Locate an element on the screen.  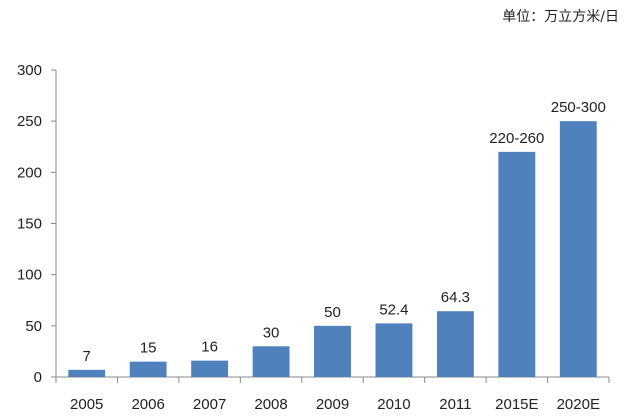
data-label-2006: 15 is located at coordinates (148, 348).